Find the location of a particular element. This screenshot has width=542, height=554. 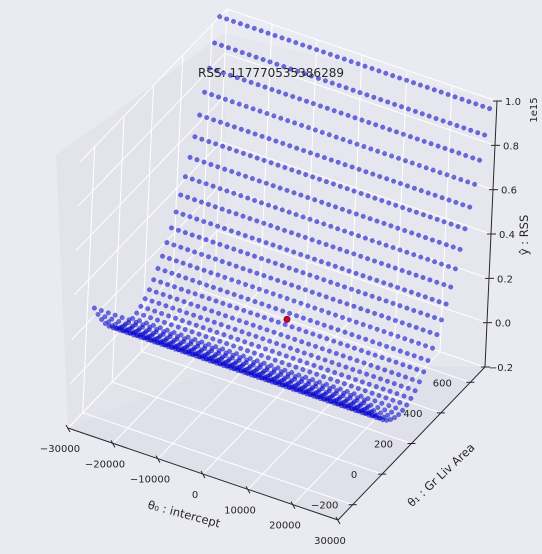

x-tick-label: 30000 is located at coordinates (330, 541).